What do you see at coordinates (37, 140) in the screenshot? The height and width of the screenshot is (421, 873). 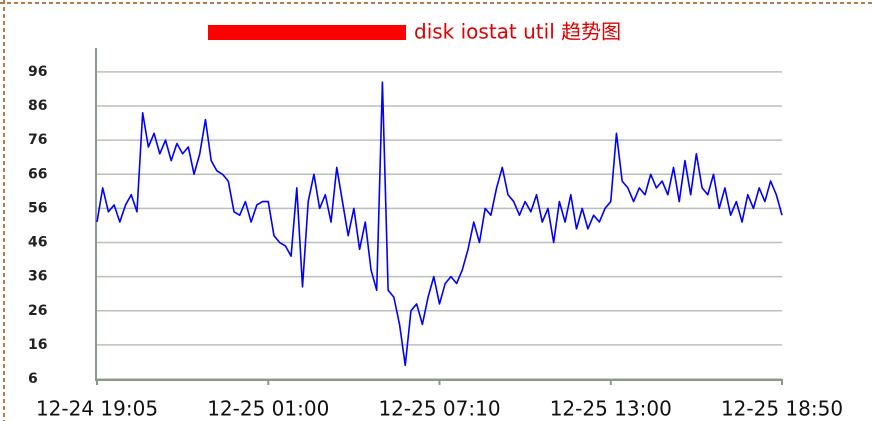 I see `y-tick-label: 76` at bounding box center [37, 140].